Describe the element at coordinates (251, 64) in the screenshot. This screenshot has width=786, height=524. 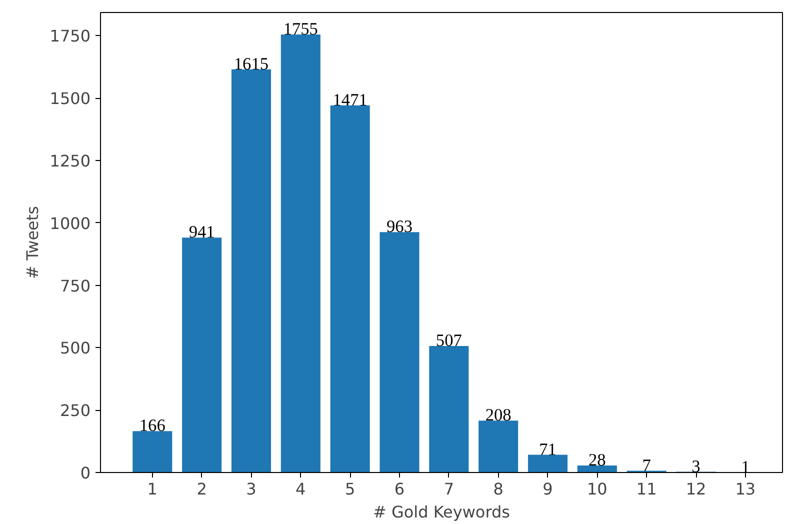
I see `data-label: 1615` at that location.